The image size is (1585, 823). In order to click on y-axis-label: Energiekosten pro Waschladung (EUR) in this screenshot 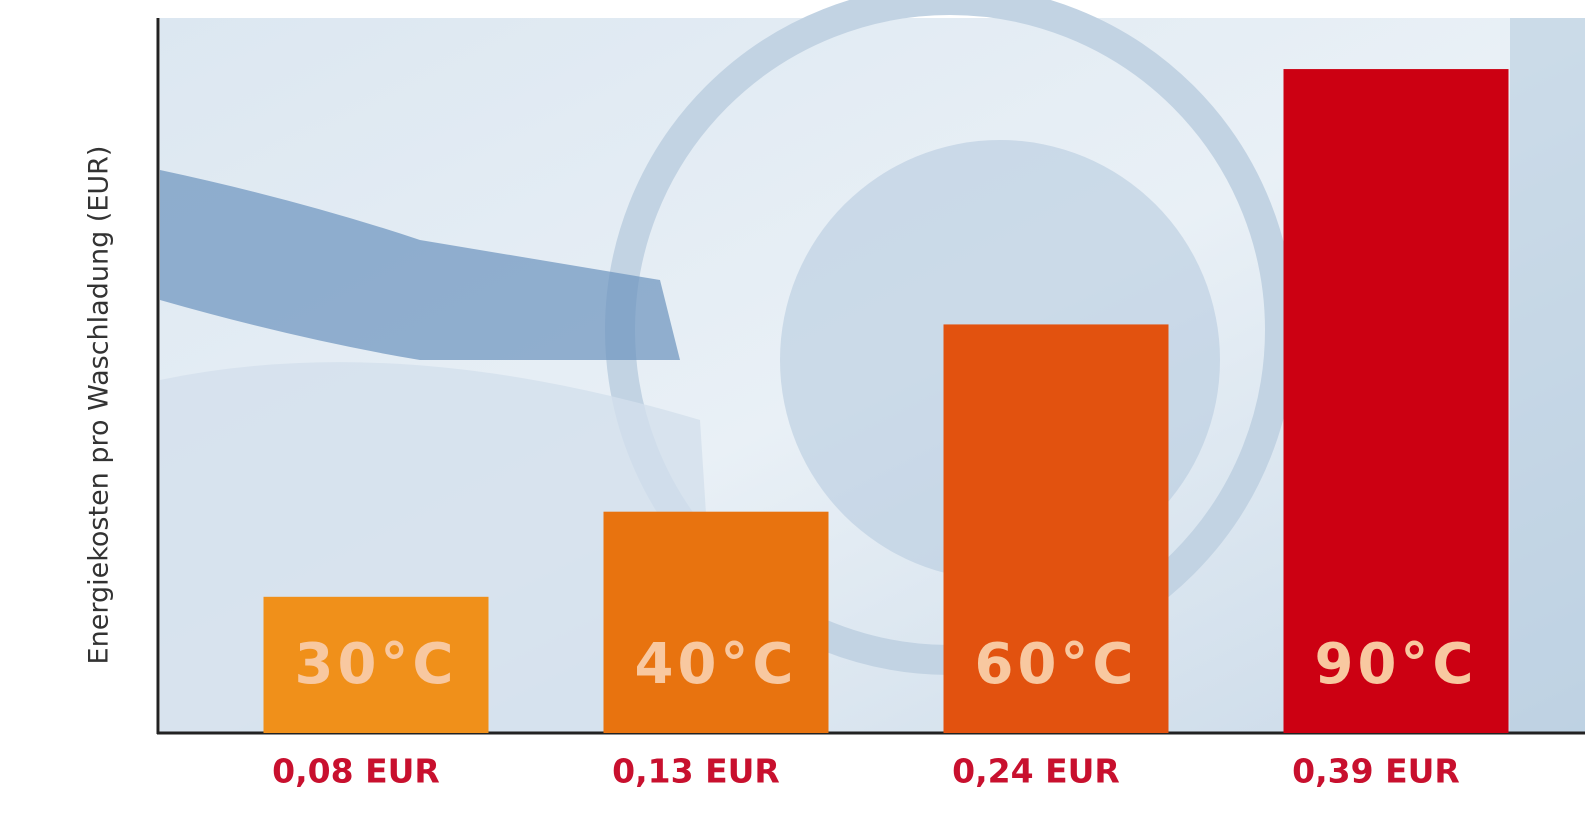, I will do `click(99, 405)`.